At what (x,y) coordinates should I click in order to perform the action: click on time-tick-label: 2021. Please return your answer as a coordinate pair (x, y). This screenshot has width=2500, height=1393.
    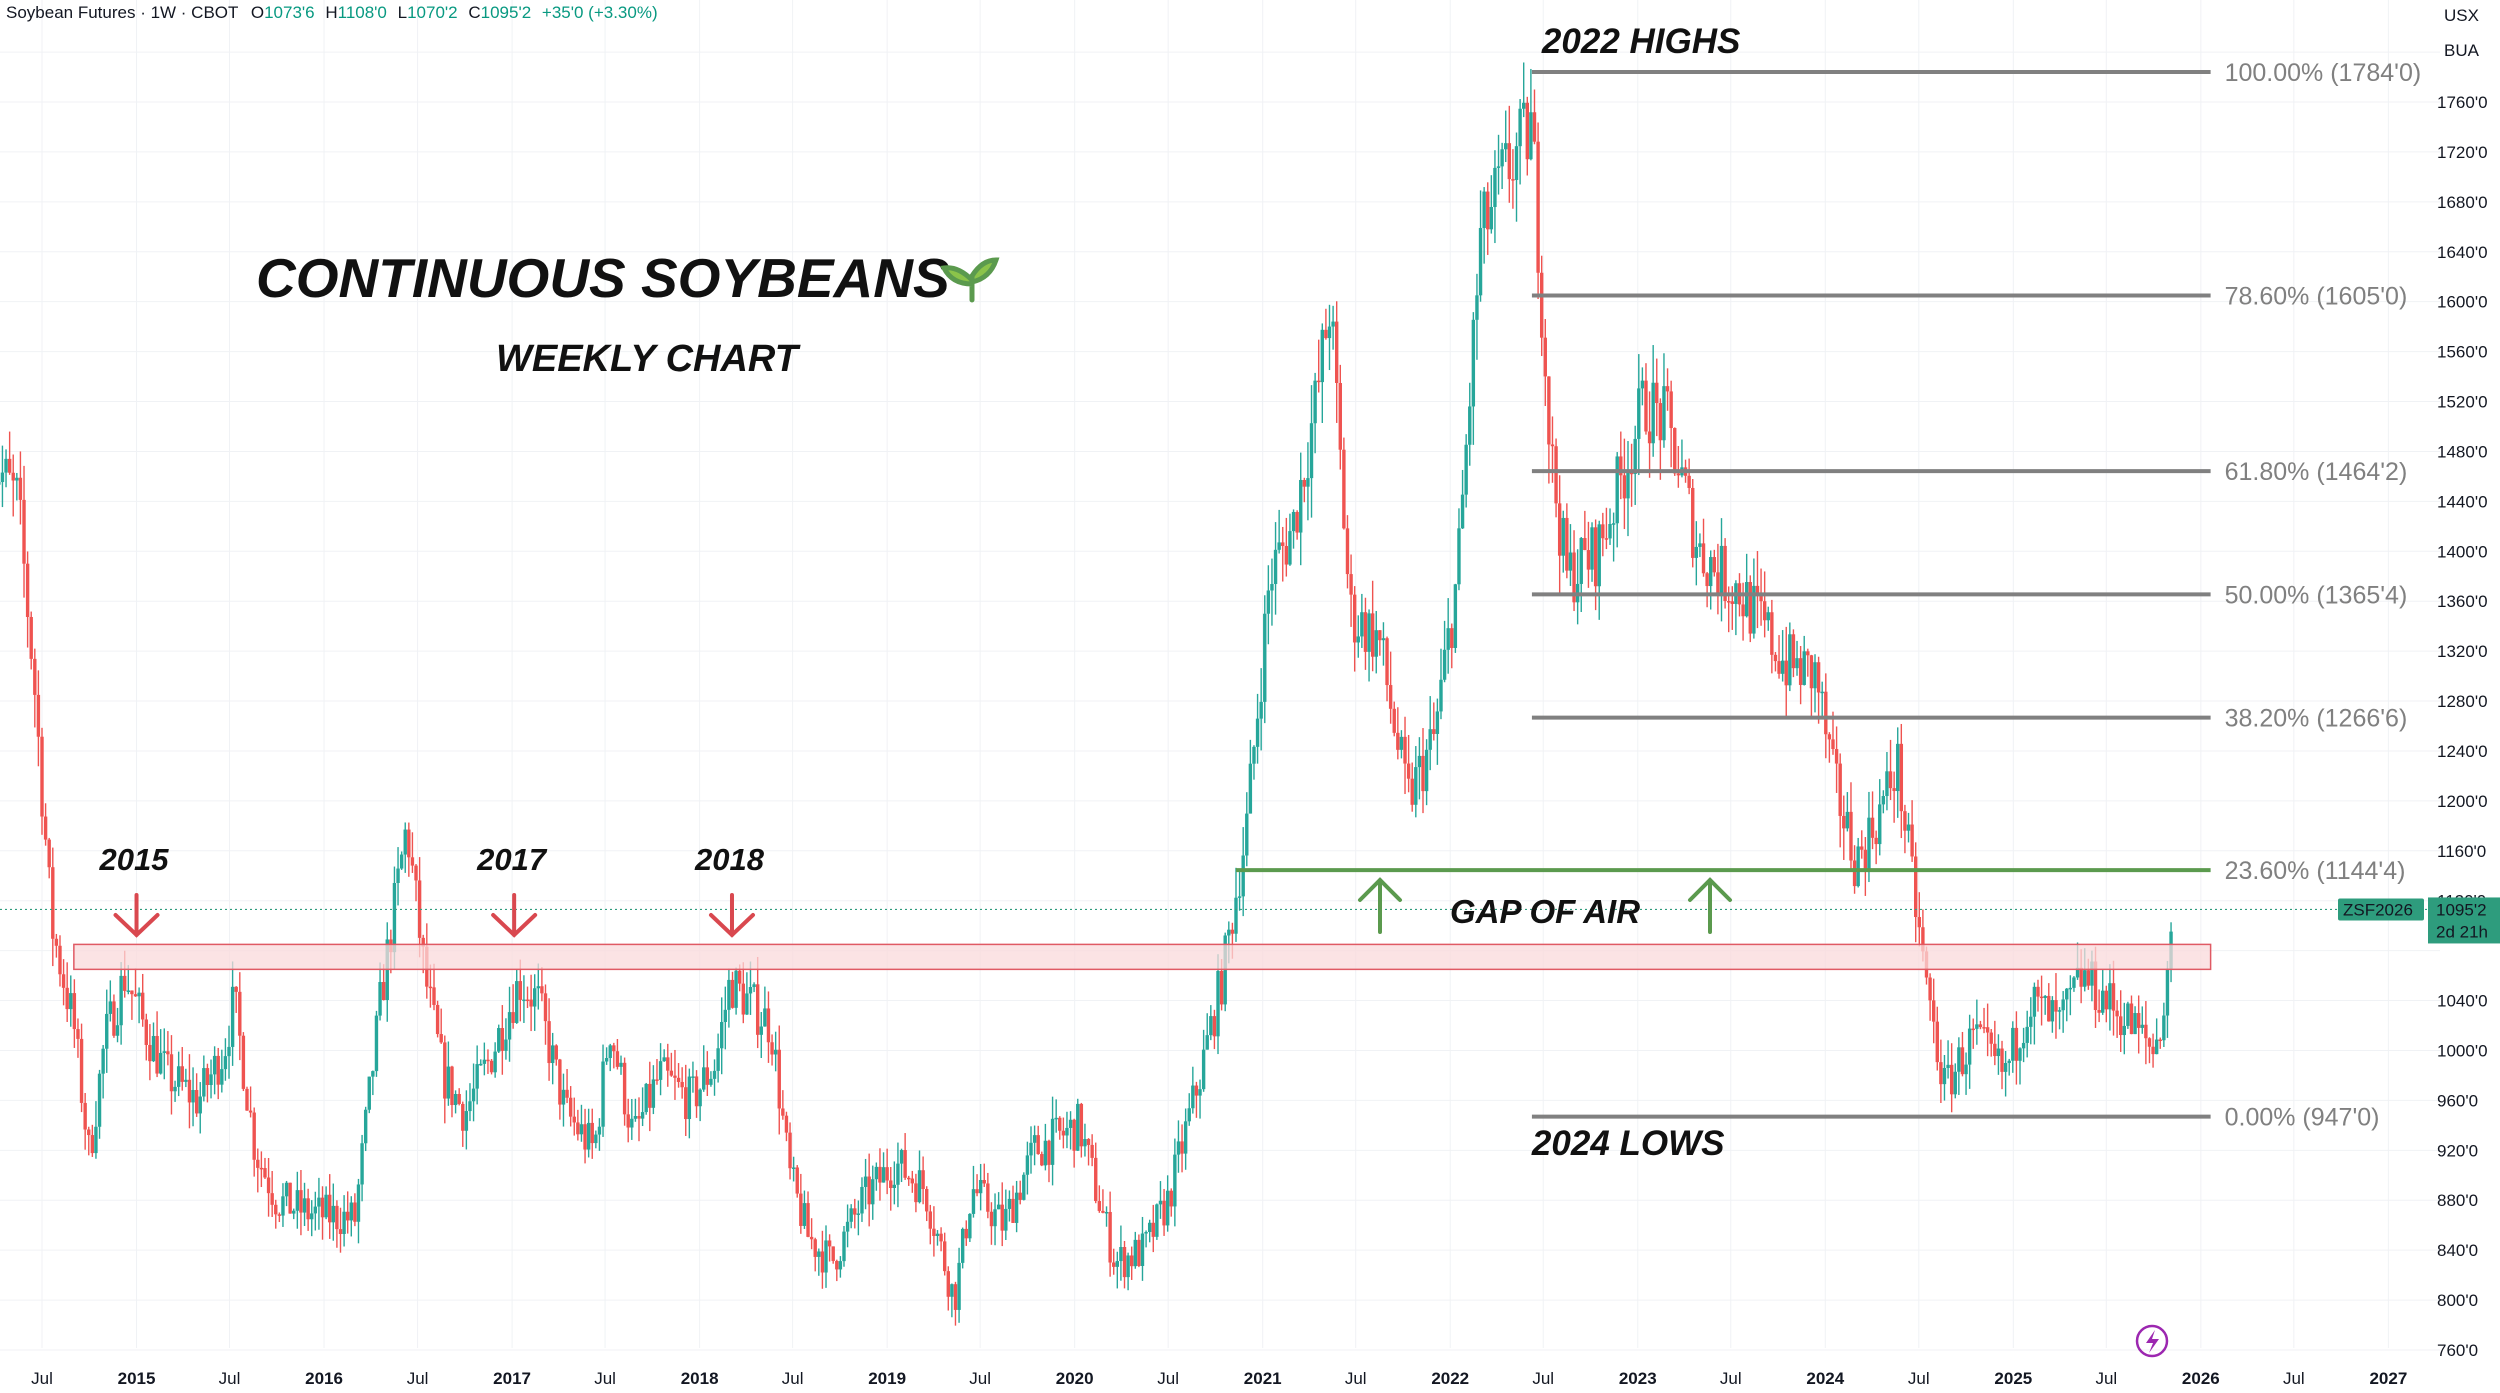
    Looking at the image, I should click on (1263, 1378).